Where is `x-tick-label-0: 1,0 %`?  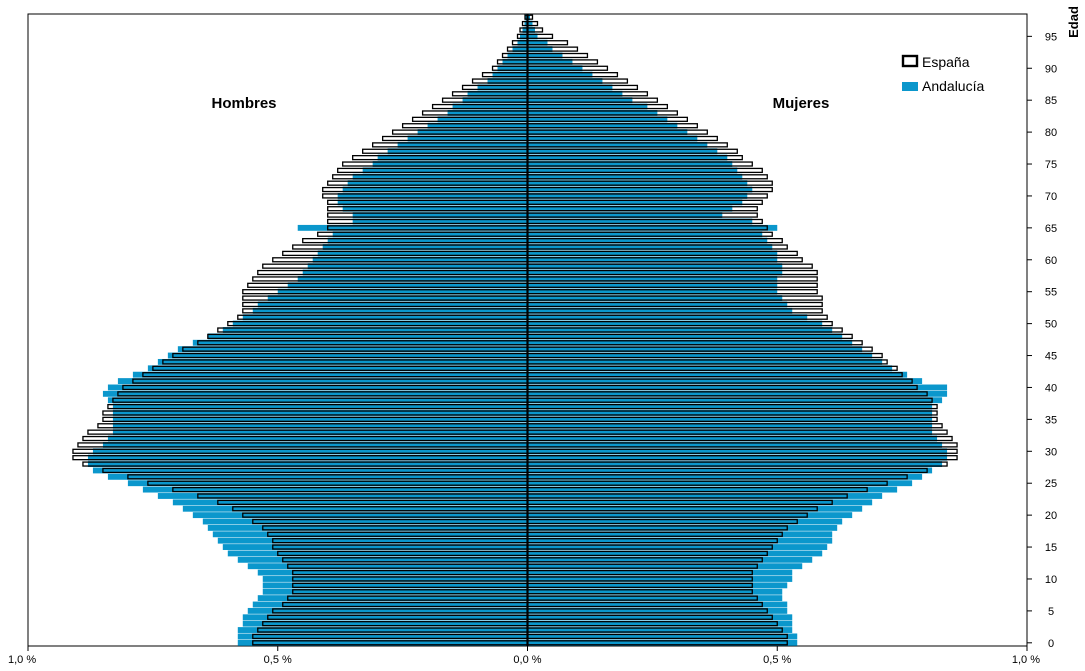
x-tick-label-0: 1,0 % is located at coordinates (22, 660).